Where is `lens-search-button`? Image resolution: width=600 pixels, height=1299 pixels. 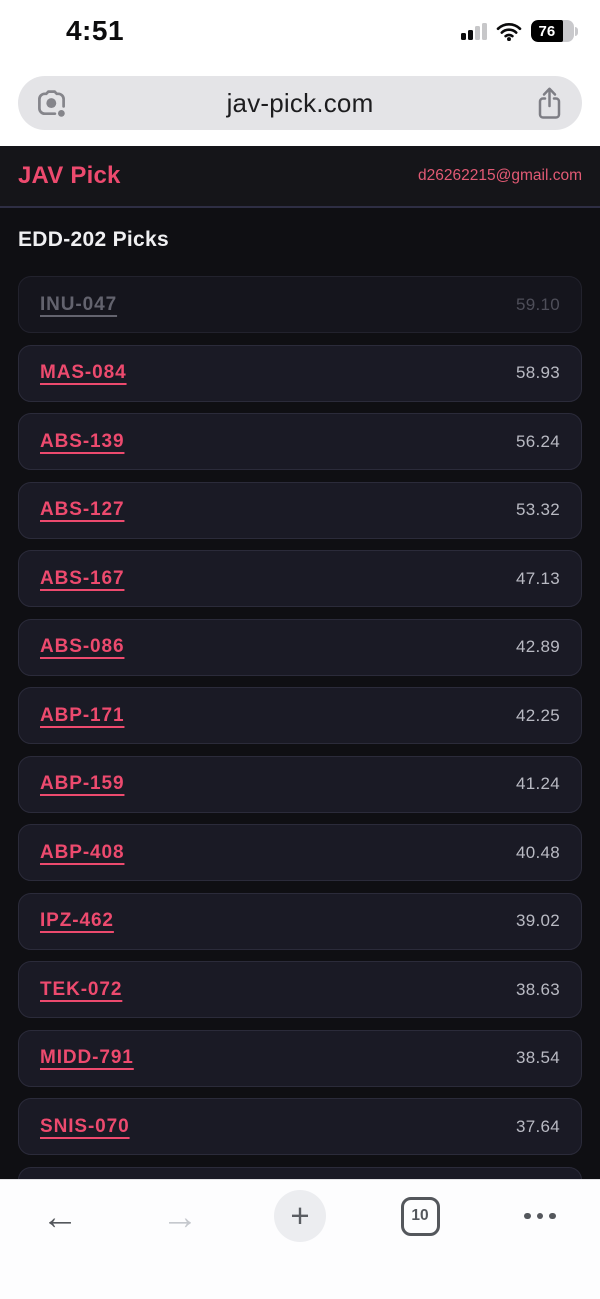
lens-search-button is located at coordinates (51, 103).